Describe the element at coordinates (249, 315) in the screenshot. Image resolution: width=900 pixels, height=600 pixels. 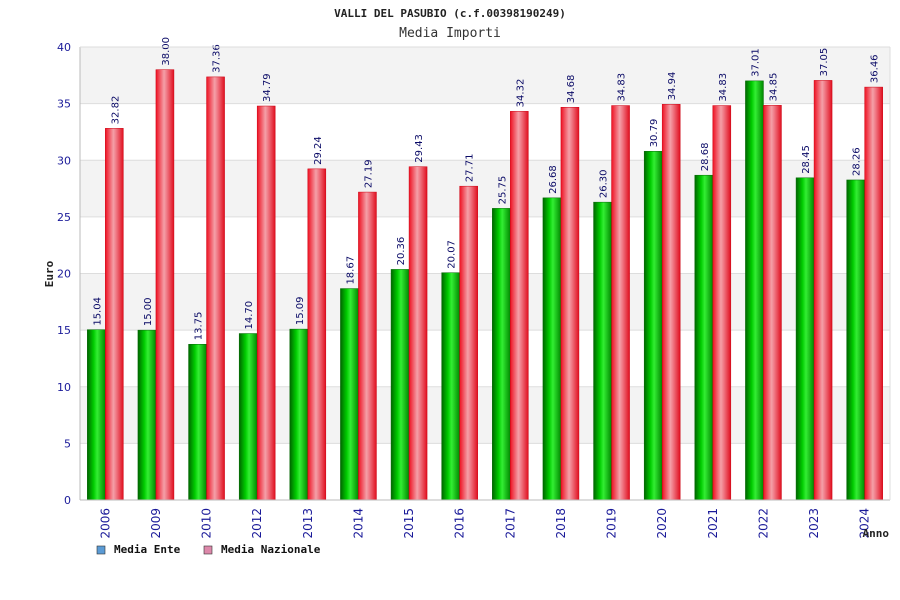
I see `data-label-media-ente-2012: 14.70` at that location.